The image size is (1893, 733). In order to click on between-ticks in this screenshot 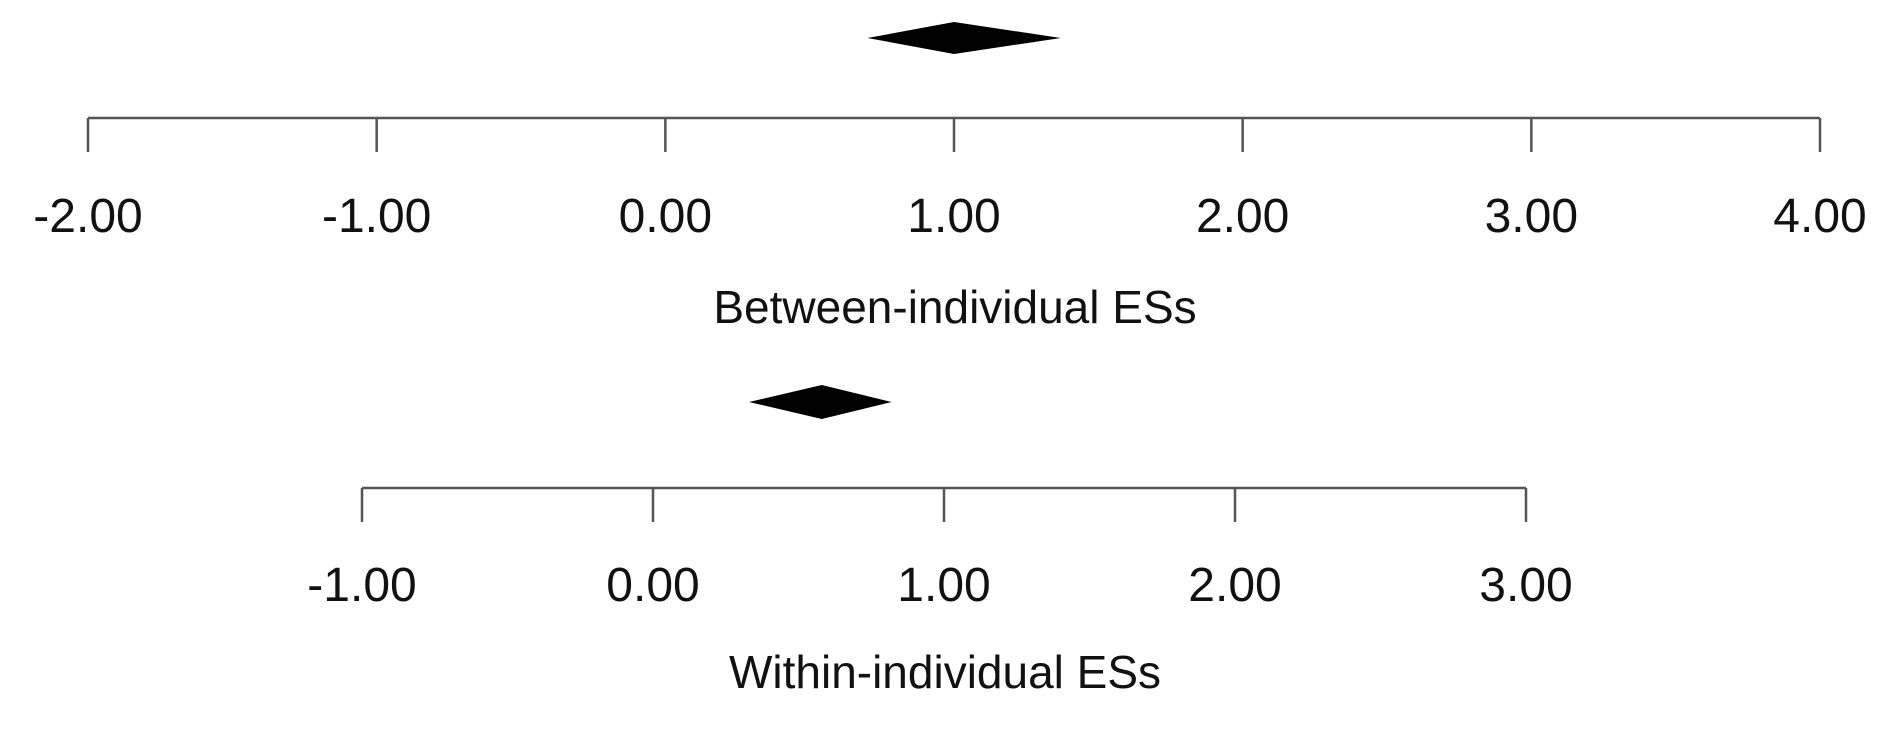, I will do `click(954, 135)`.